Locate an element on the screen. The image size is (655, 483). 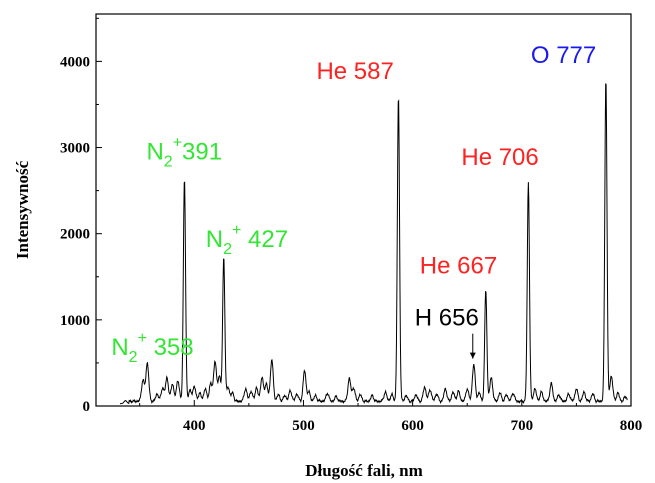
annotation-wavelength: 391 is located at coordinates (202, 152).